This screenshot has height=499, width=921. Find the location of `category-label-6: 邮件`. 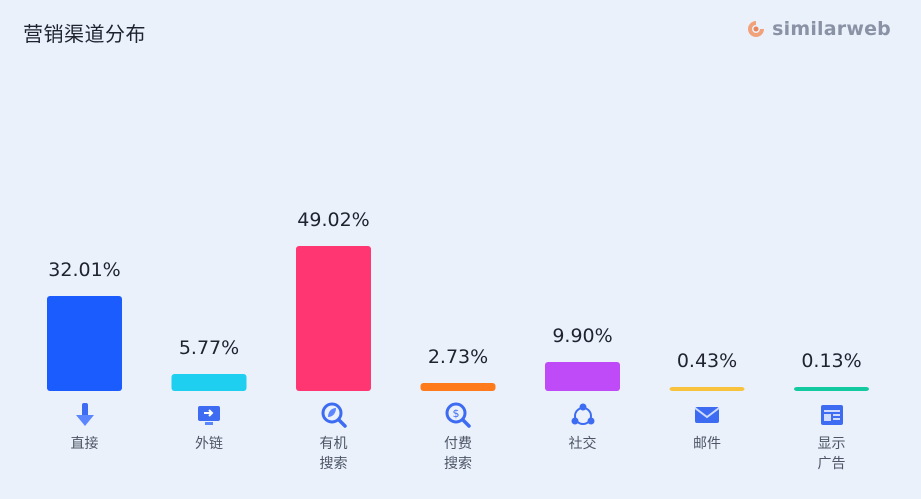

category-label-6: 邮件 is located at coordinates (707, 444).